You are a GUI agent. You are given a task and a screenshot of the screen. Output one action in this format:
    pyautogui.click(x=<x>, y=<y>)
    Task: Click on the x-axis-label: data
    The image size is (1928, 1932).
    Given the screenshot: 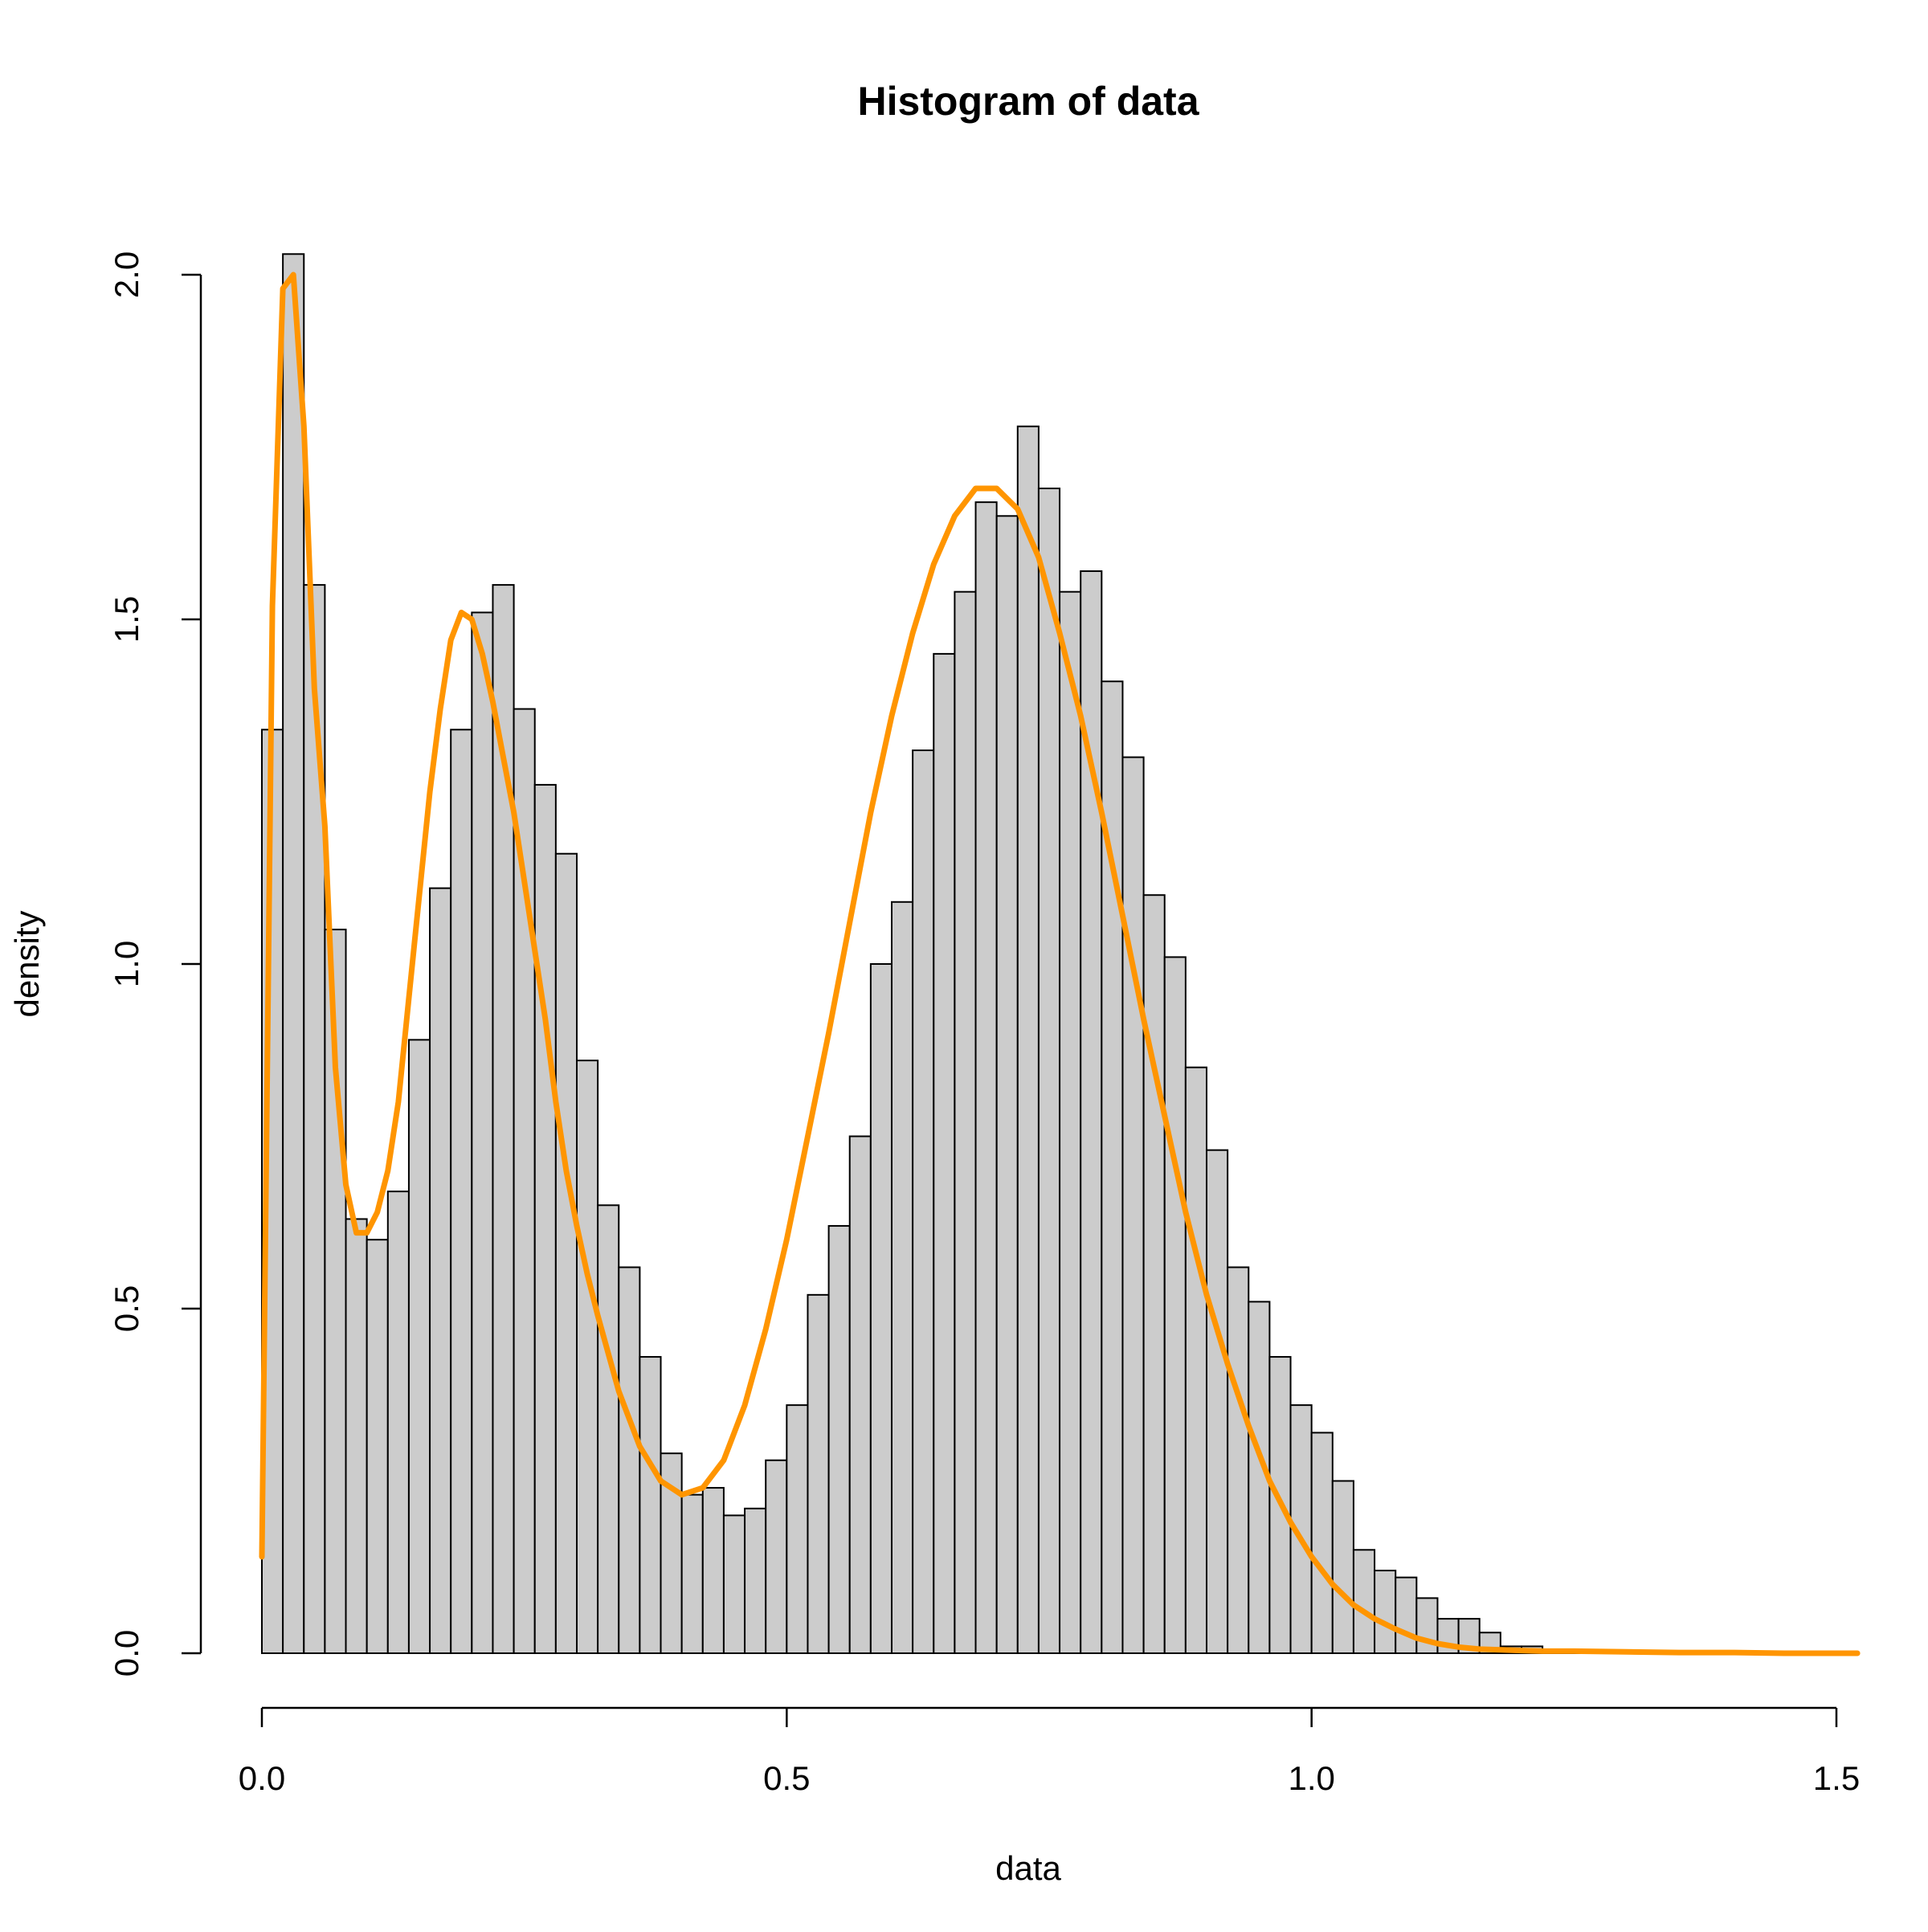 What is the action you would take?
    pyautogui.click(x=1028, y=1868)
    